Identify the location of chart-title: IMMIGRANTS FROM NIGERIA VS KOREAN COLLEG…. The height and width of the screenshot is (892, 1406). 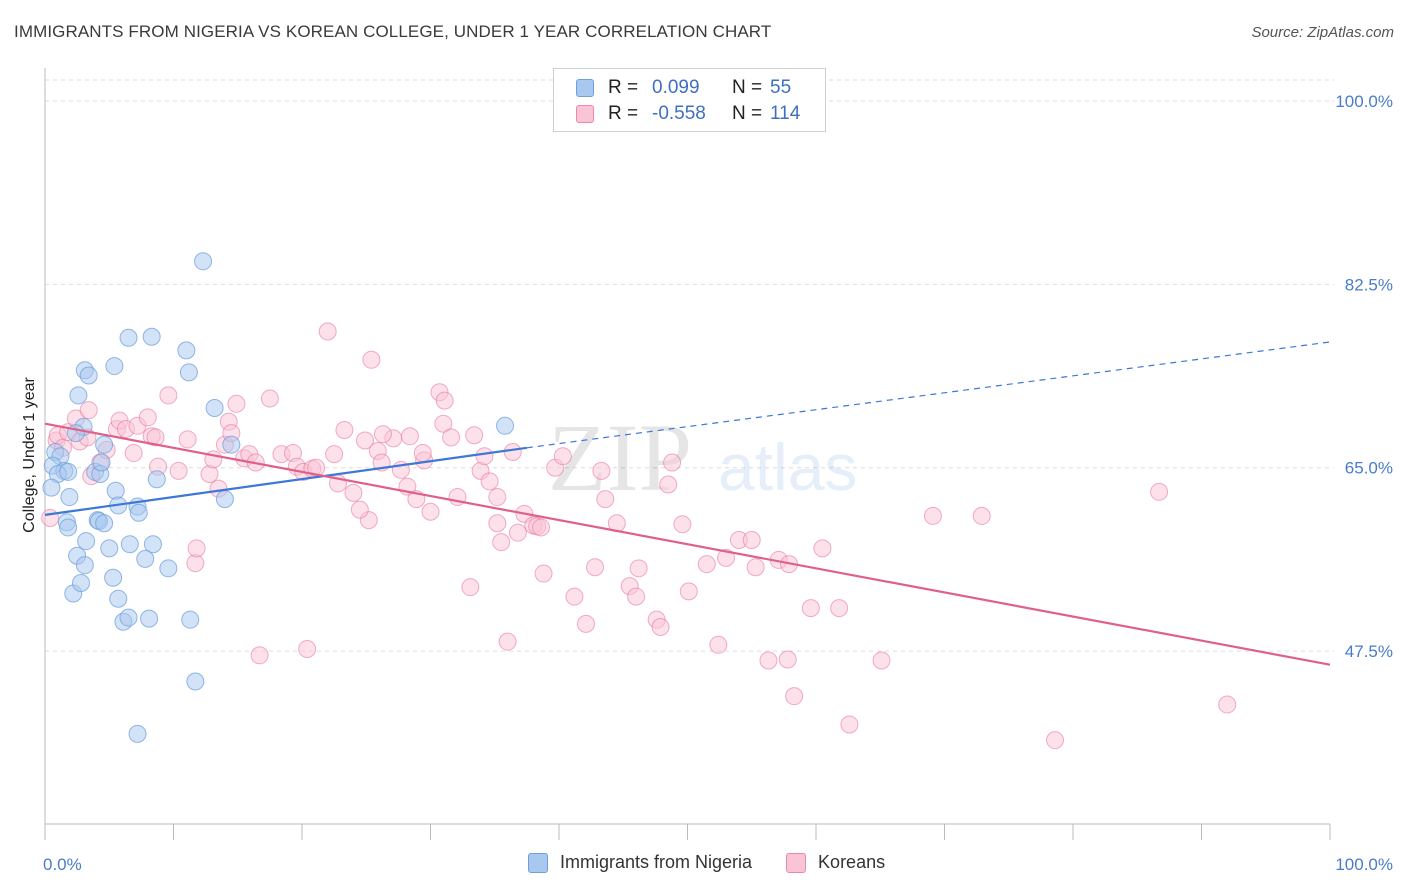
(393, 31).